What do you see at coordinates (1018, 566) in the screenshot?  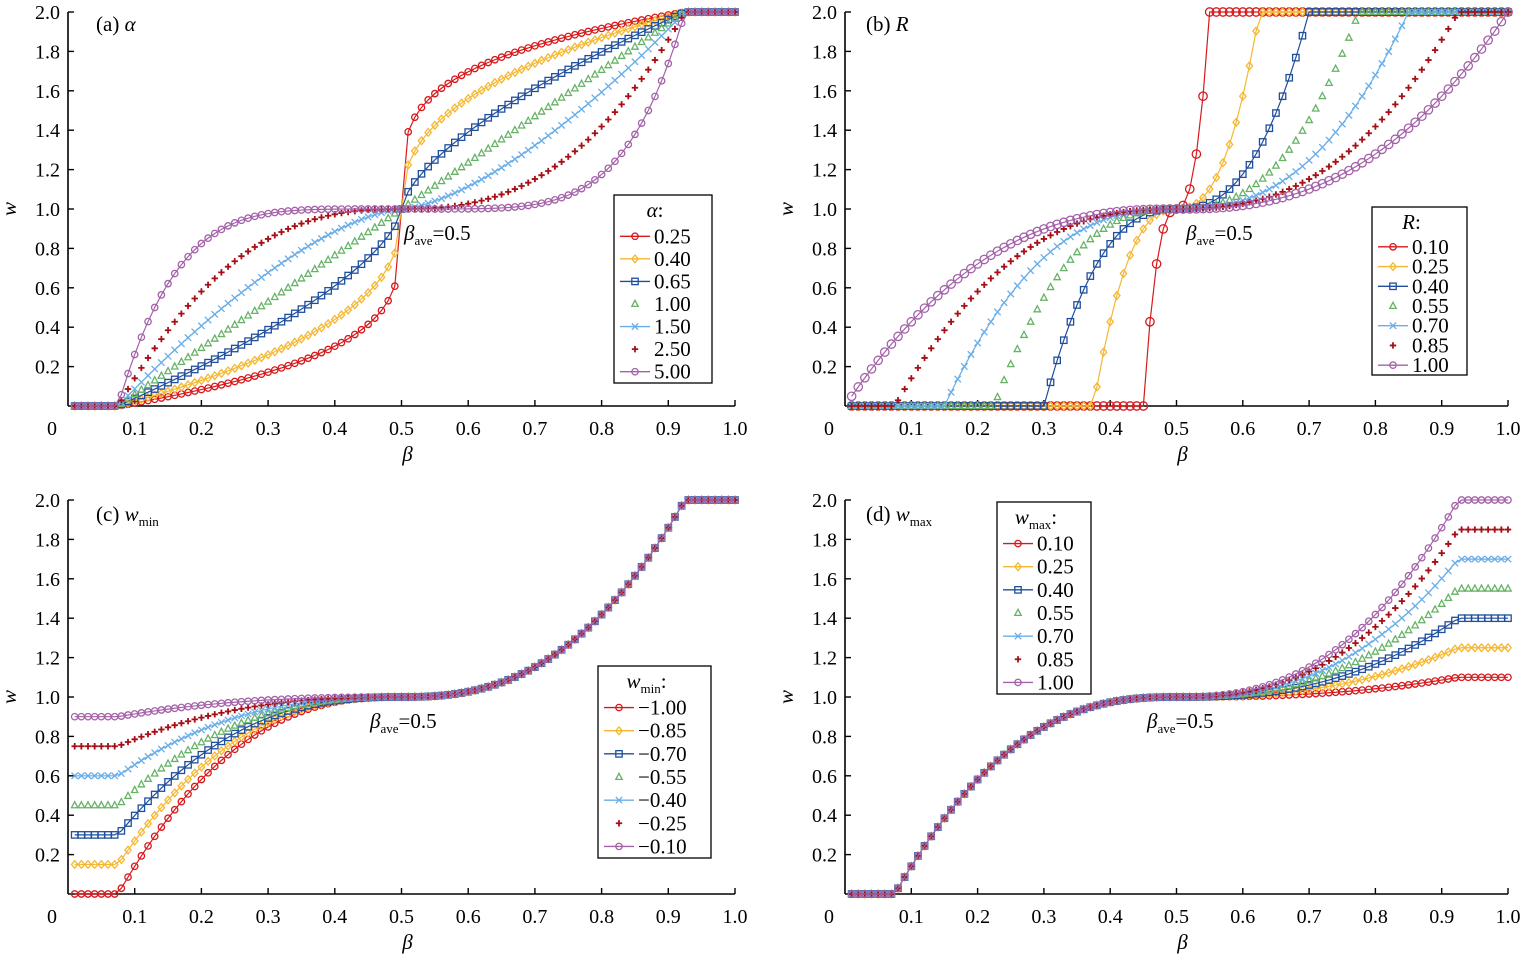 I see `legend-marker-icon` at bounding box center [1018, 566].